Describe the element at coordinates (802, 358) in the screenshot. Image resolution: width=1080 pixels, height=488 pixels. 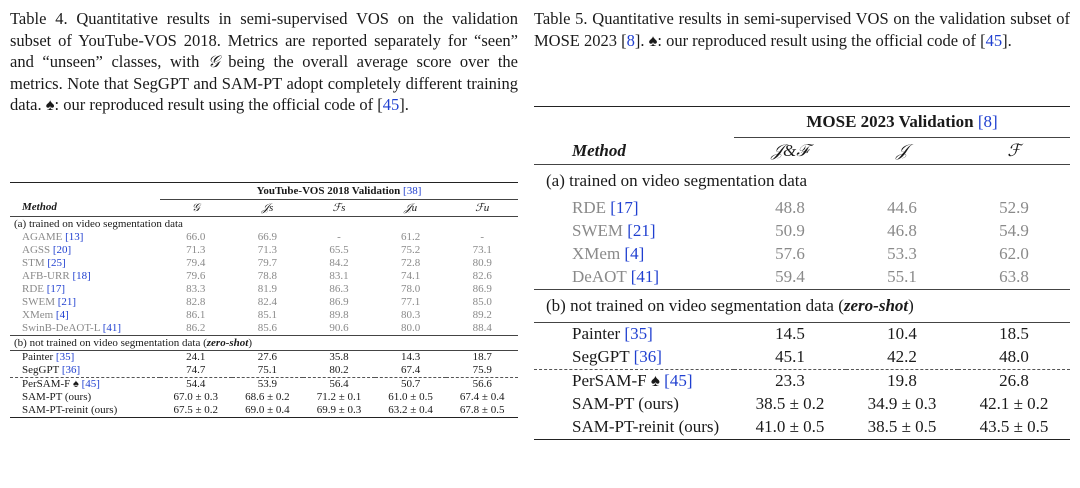
I see `table-row: SegGPT [36] 45.1 42.2 48.0` at that location.